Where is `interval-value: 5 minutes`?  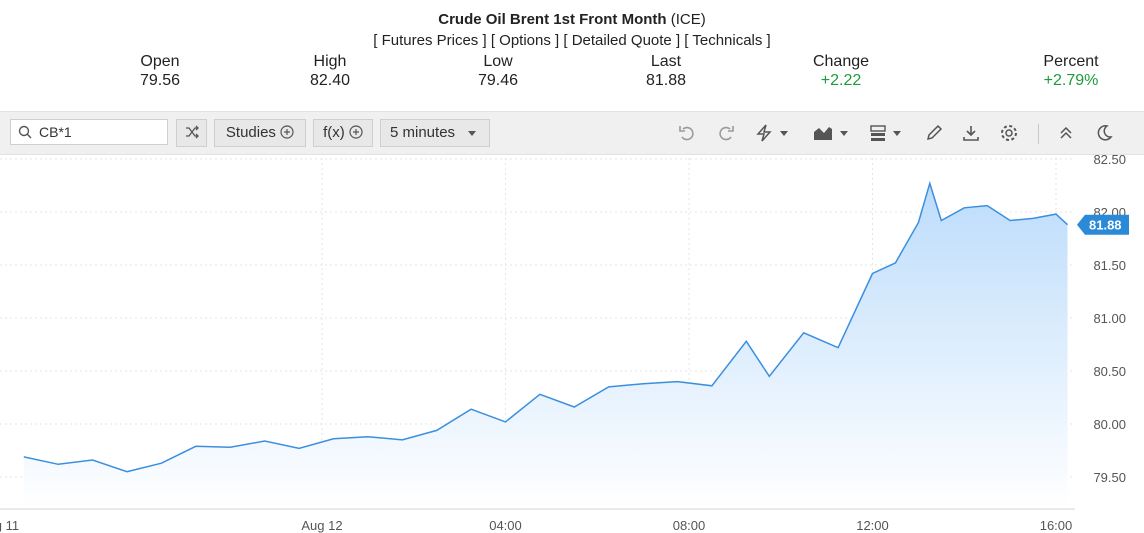
interval-value: 5 minutes is located at coordinates (423, 132).